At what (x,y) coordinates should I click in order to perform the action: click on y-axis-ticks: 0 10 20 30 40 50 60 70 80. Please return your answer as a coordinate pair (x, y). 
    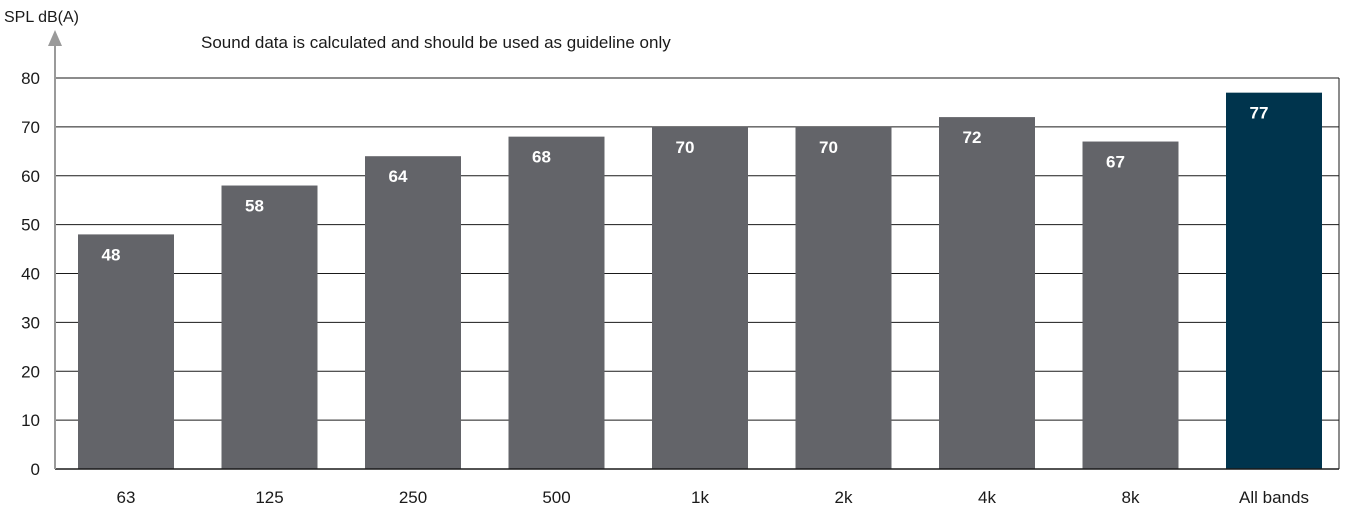
    Looking at the image, I should click on (30, 274).